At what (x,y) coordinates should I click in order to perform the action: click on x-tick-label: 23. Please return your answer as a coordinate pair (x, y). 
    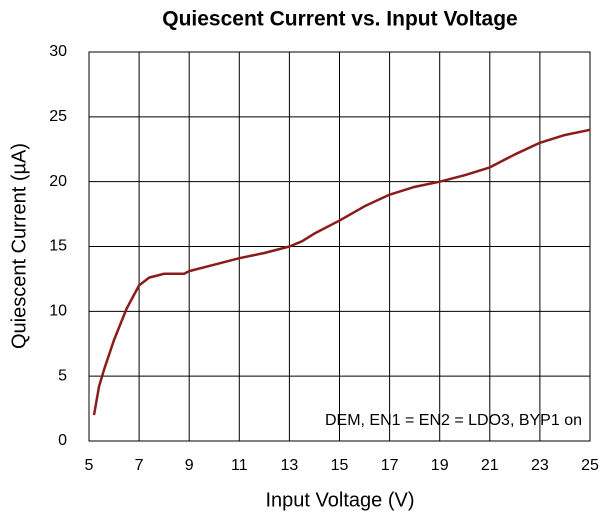
    Looking at the image, I should click on (540, 465).